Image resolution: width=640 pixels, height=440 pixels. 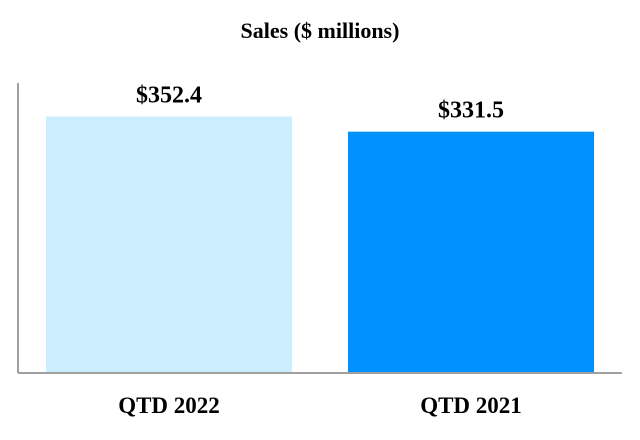 What do you see at coordinates (169, 405) in the screenshot?
I see `x-tick-label: QTD 2022` at bounding box center [169, 405].